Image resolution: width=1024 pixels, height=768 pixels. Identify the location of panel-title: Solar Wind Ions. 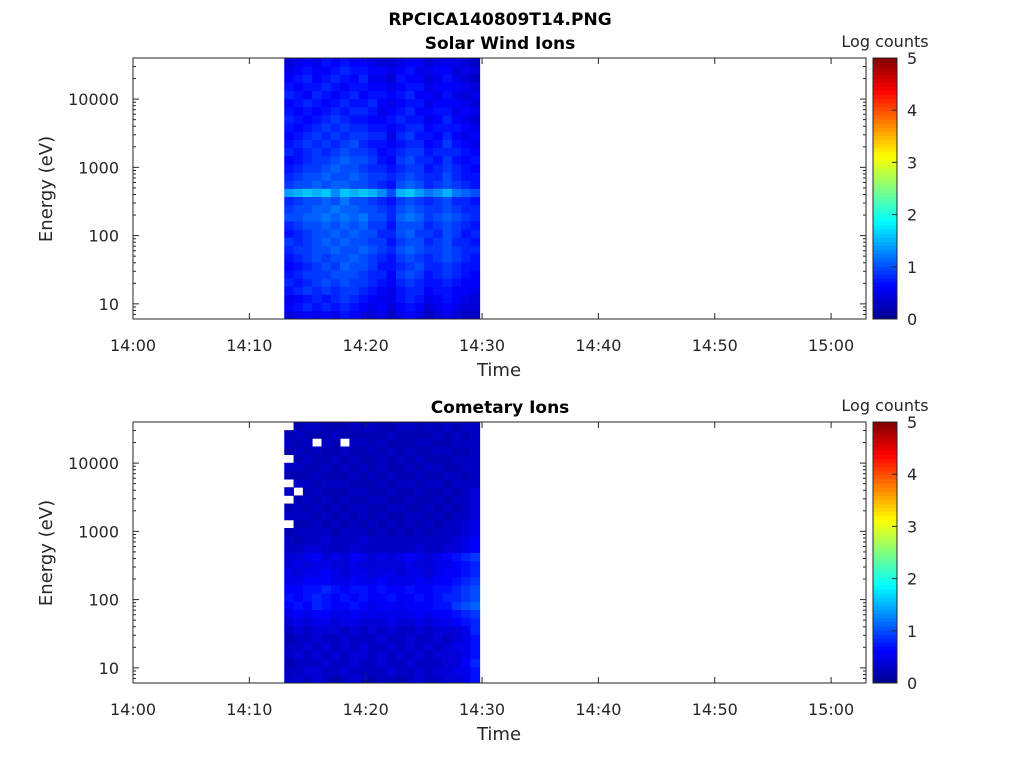
(500, 44).